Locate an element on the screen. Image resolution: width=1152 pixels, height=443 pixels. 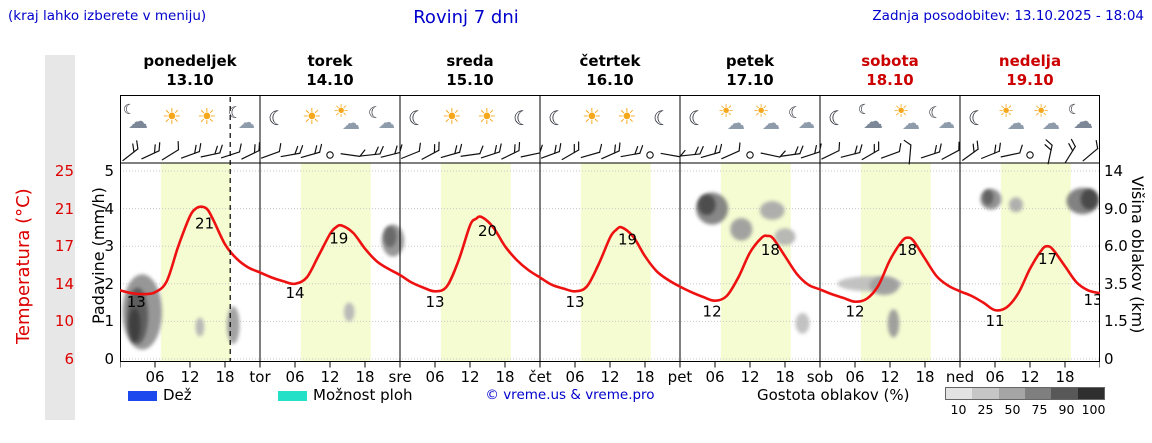
wind-calm-icon is located at coordinates (750, 155).